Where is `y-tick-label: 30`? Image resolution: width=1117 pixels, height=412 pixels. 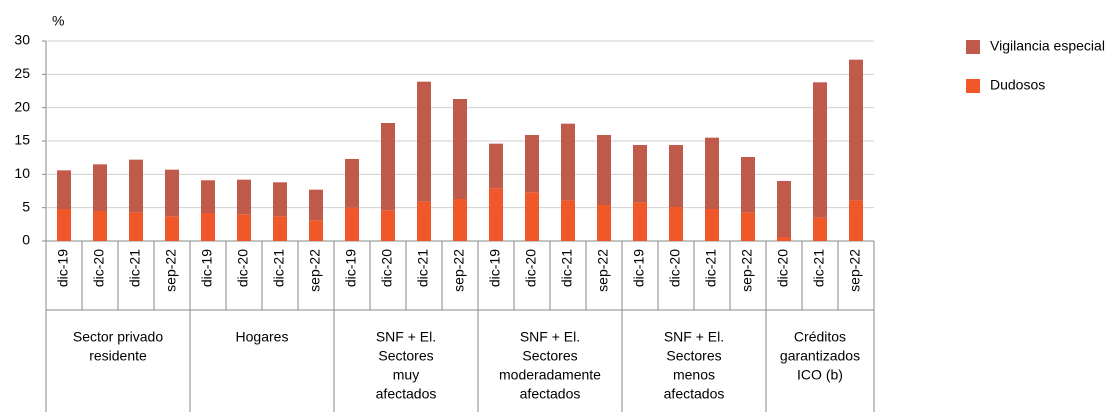 y-tick-label: 30 is located at coordinates (22, 40).